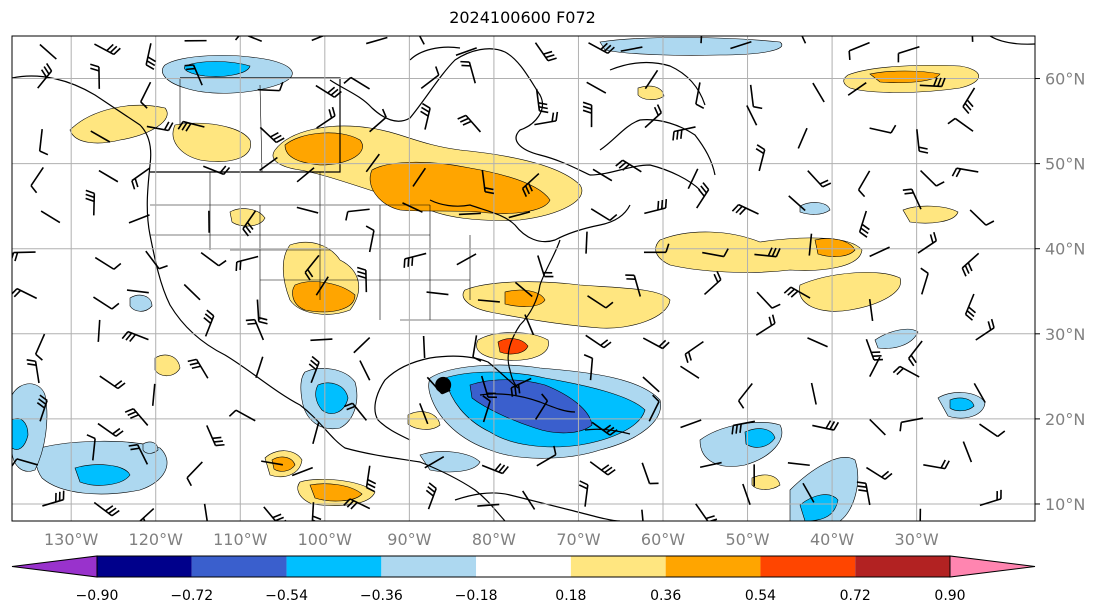 Image resolution: width=1105 pixels, height=615 pixels. Describe the element at coordinates (286, 596) in the screenshot. I see `colorbar-tick-label: −0.54` at that location.